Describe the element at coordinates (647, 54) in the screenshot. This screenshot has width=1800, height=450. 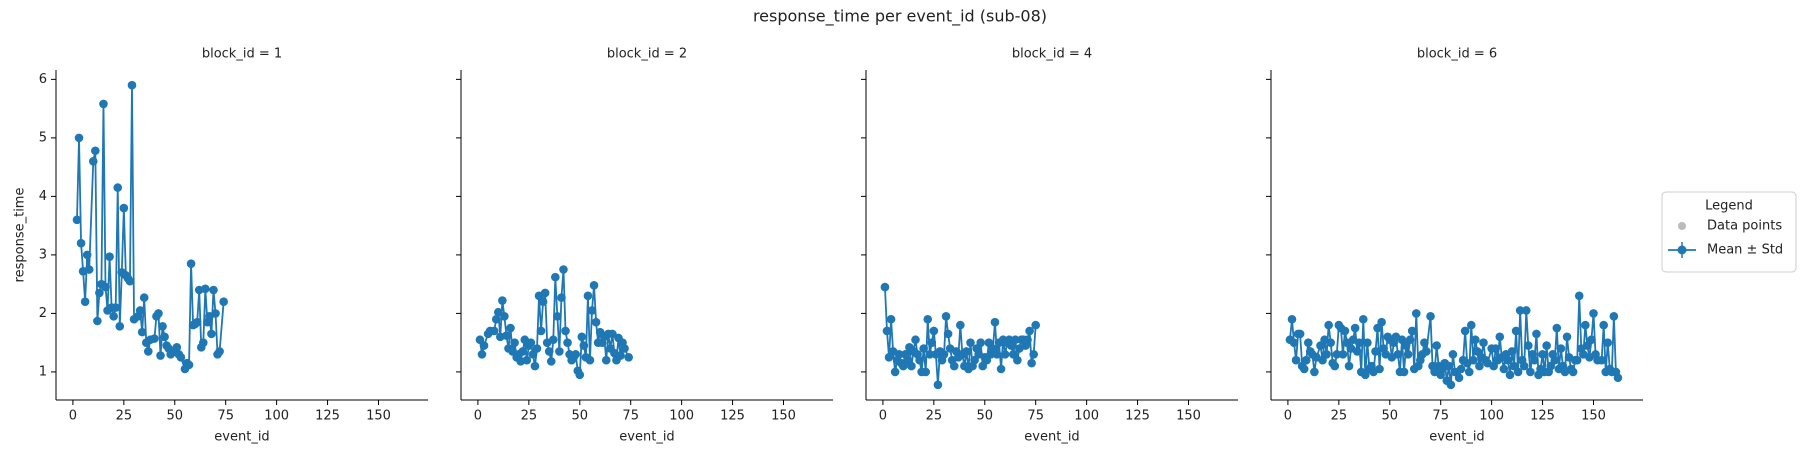
I see `facet-title: block_id = 2` at that location.